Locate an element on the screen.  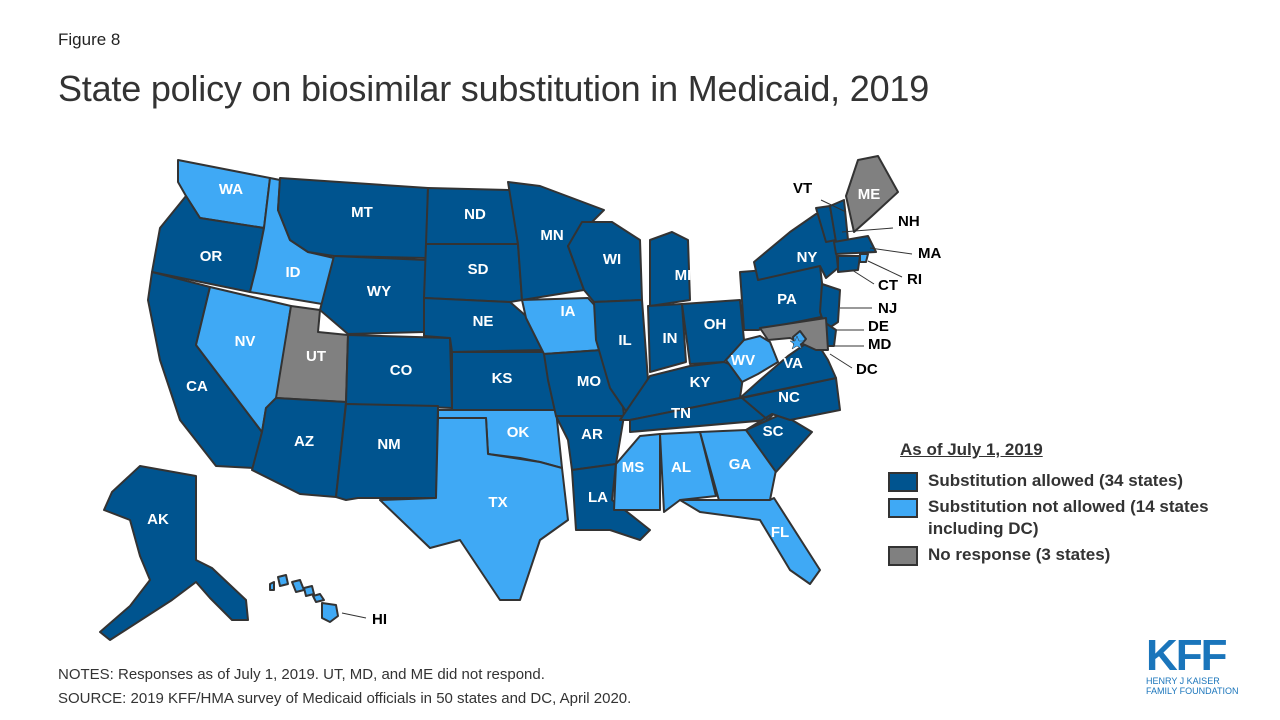
state-in is located at coordinates (667, 338).